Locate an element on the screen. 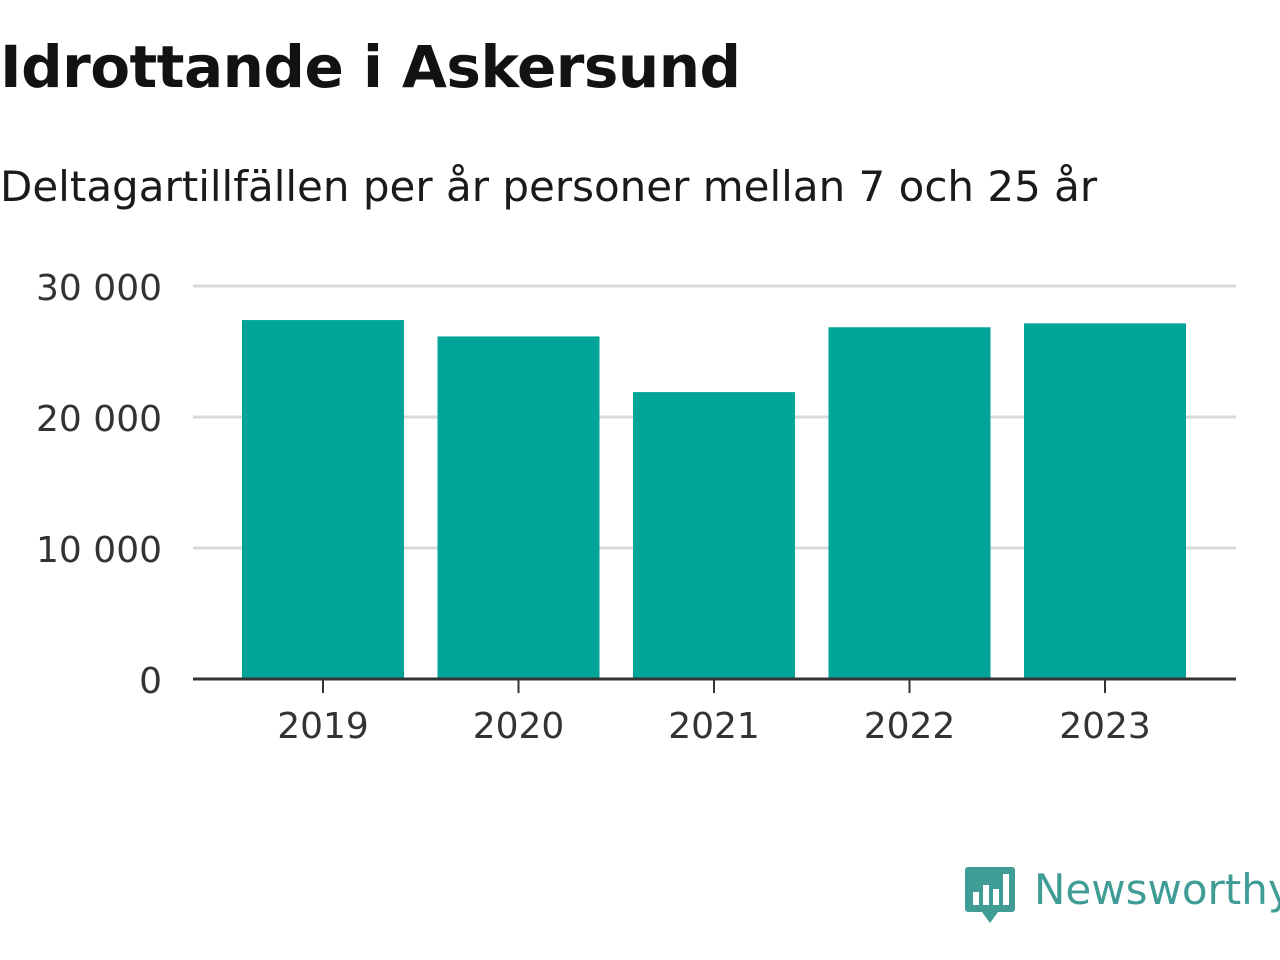  bar-2022 is located at coordinates (909, 503).